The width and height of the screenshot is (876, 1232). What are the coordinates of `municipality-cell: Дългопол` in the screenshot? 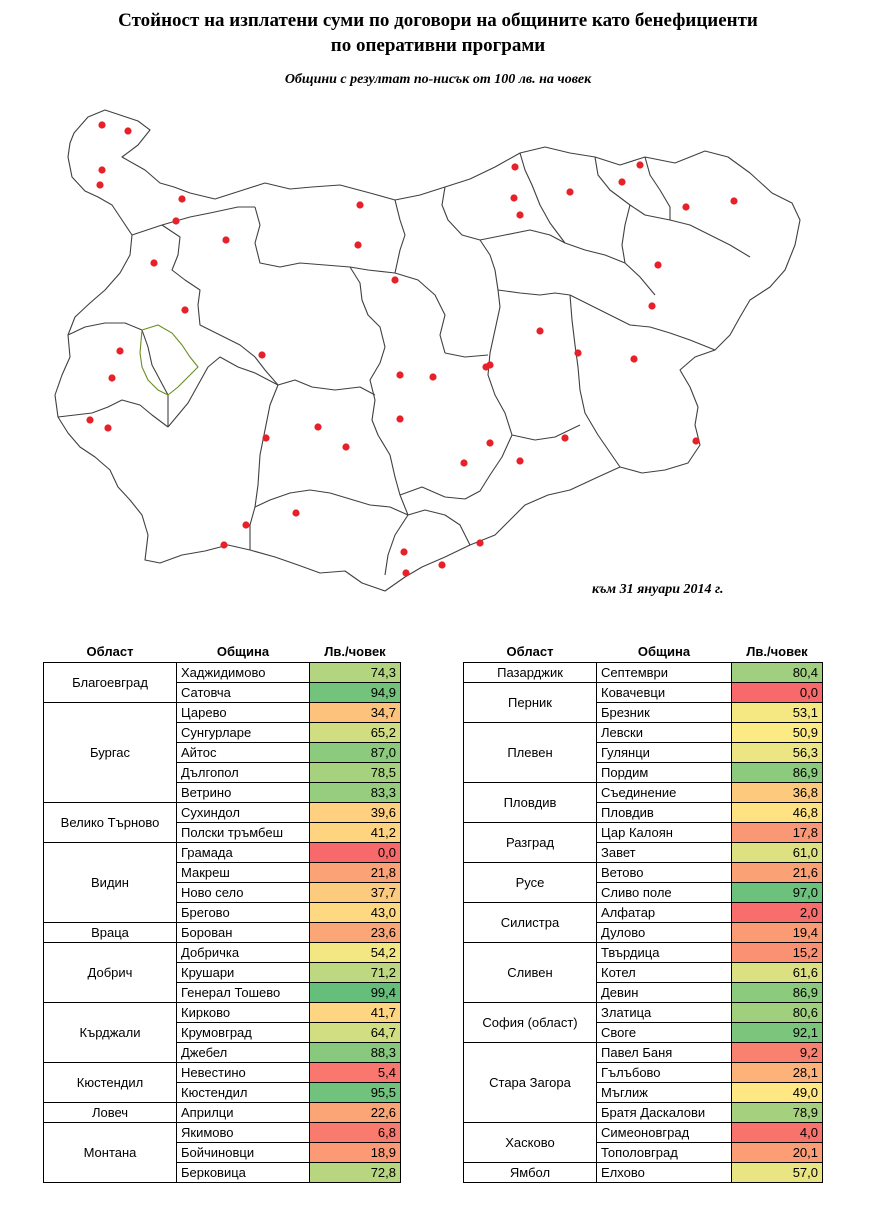 It's located at (243, 772).